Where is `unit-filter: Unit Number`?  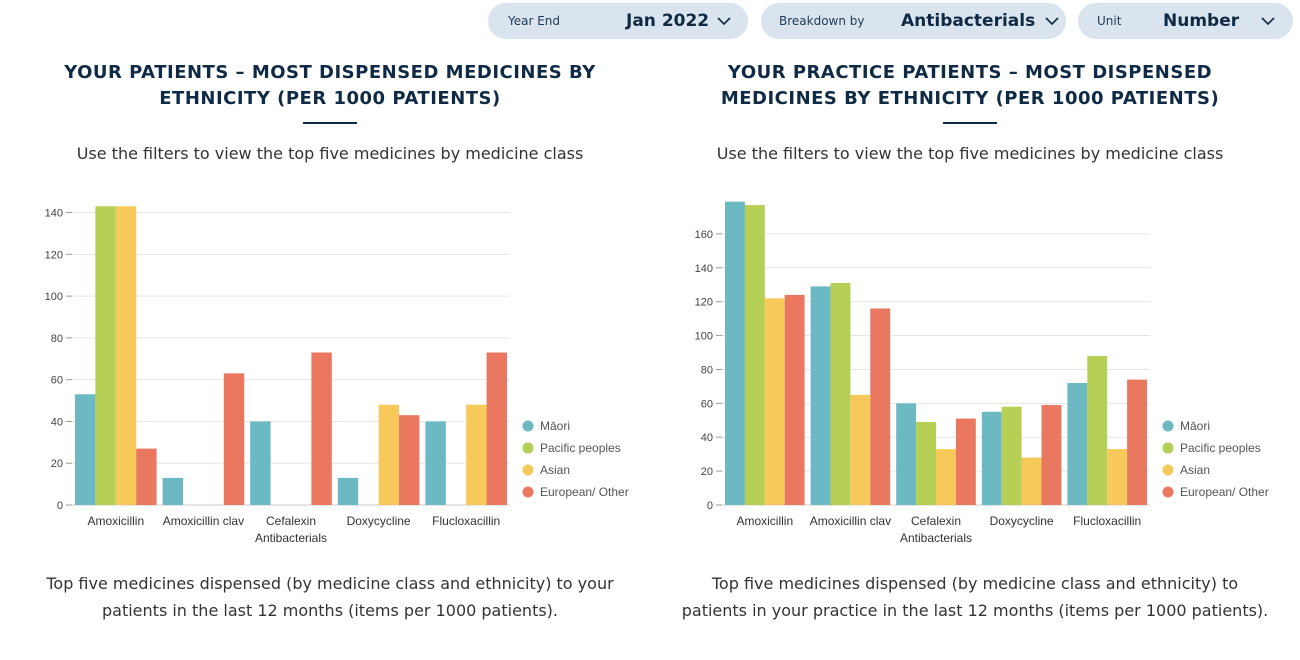
unit-filter: Unit Number is located at coordinates (1185, 21).